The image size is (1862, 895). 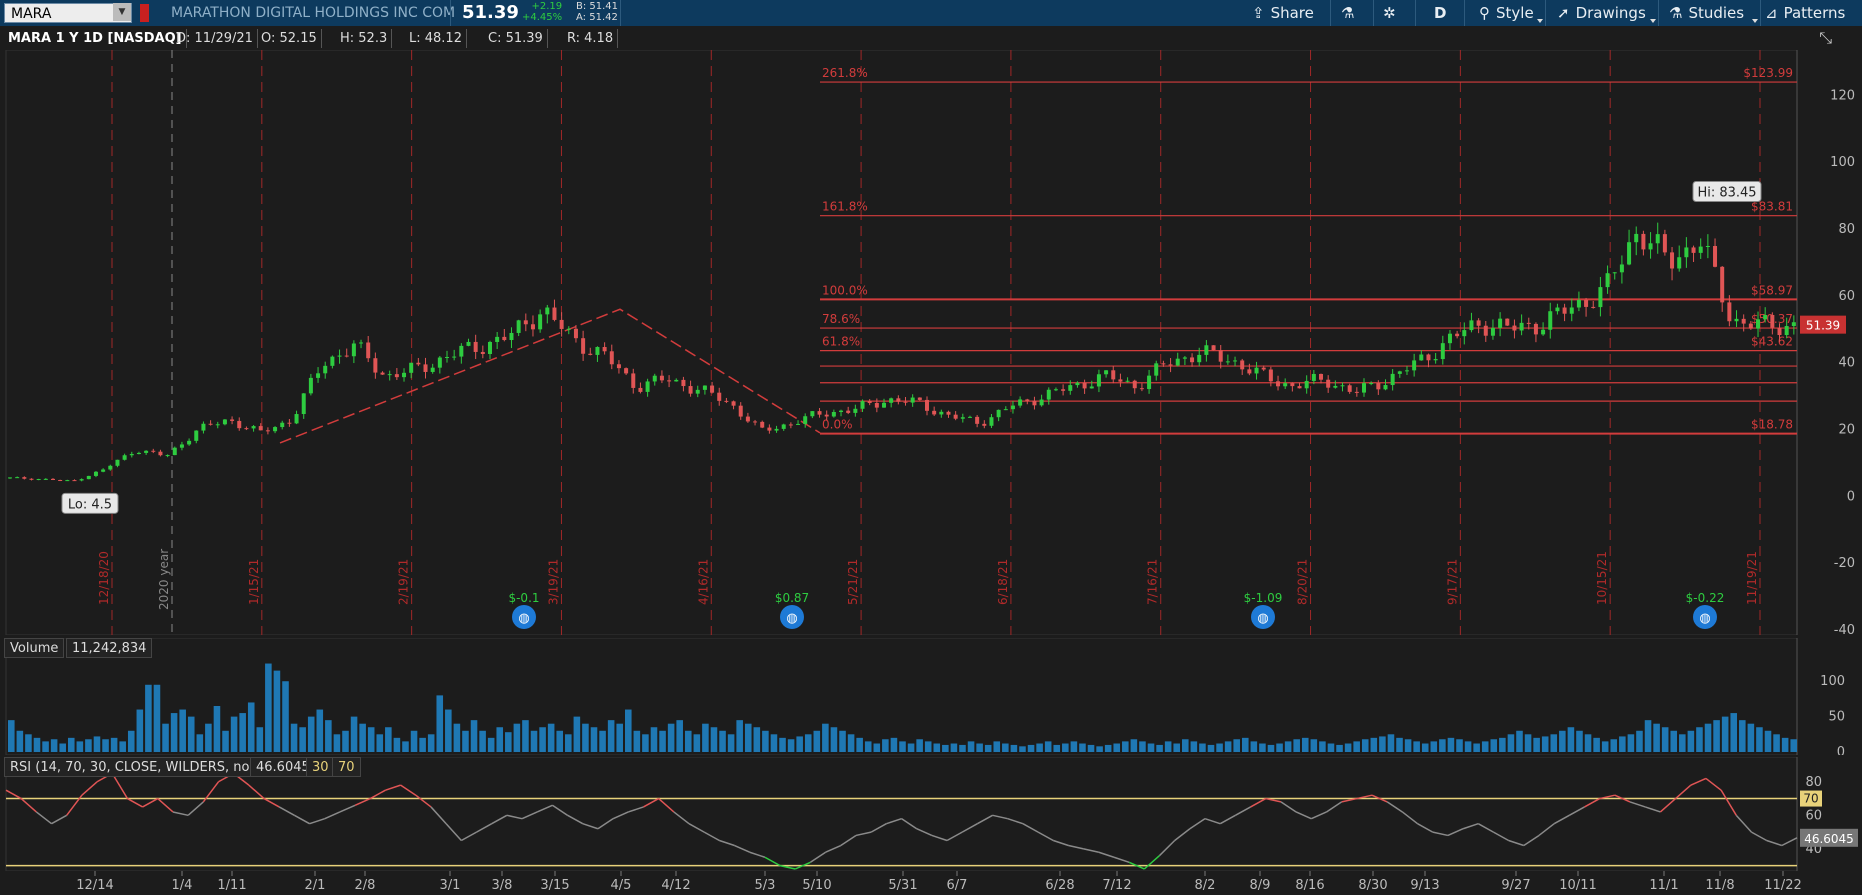 What do you see at coordinates (144, 13) in the screenshot?
I see `link-flag-icon` at bounding box center [144, 13].